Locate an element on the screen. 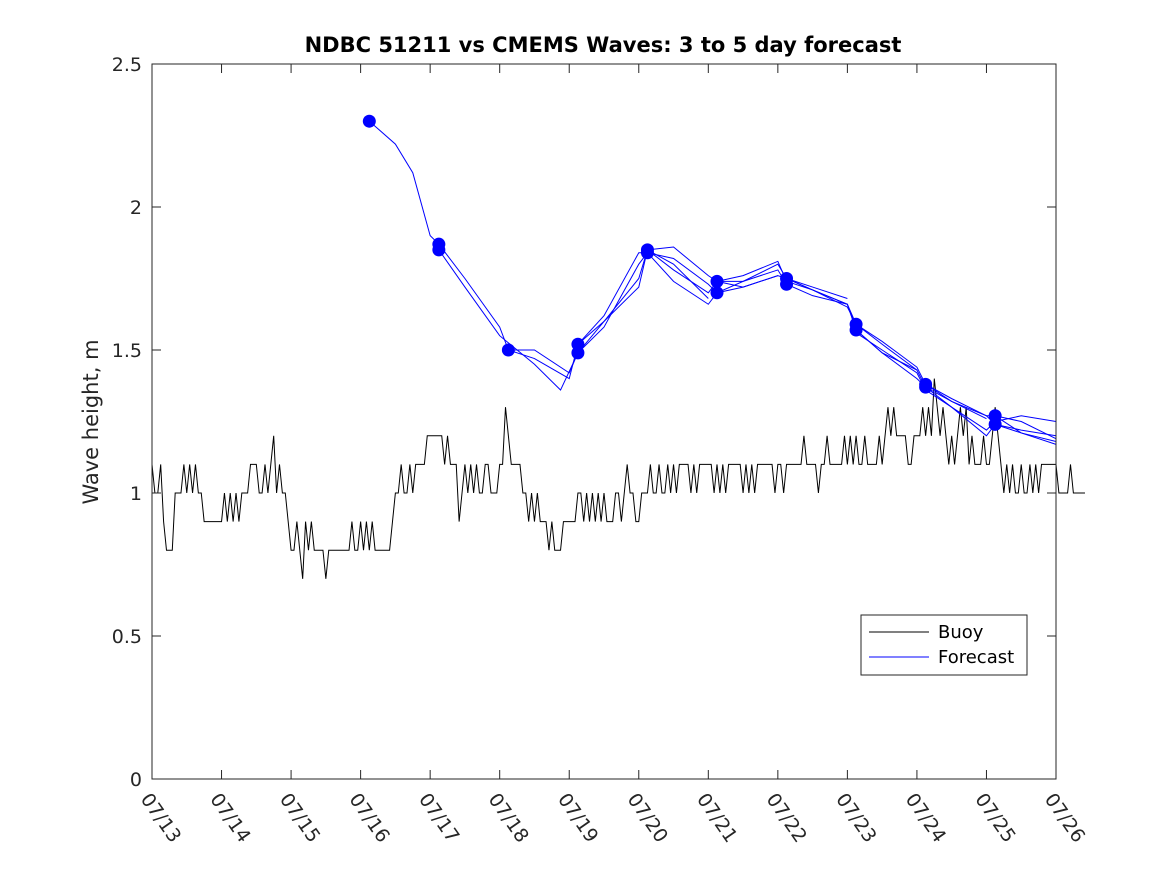 The width and height of the screenshot is (1167, 875). legend: Buoy Forecast is located at coordinates (944, 645).